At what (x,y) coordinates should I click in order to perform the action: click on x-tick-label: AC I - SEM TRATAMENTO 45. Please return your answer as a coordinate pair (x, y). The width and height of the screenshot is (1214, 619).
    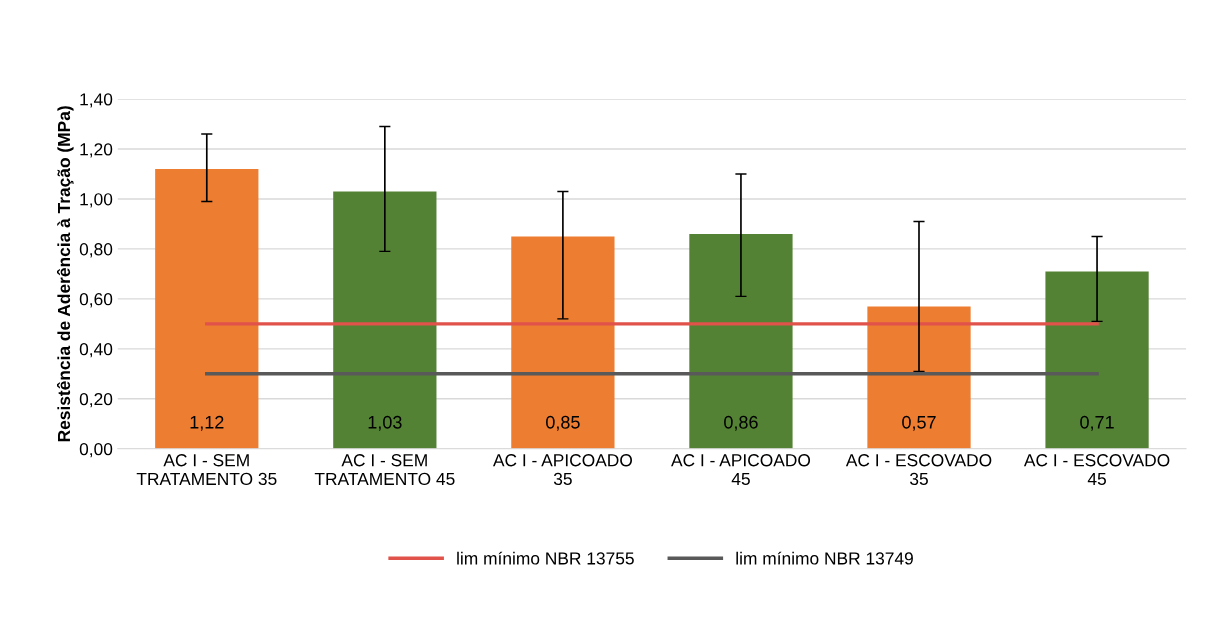
    Looking at the image, I should click on (384, 470).